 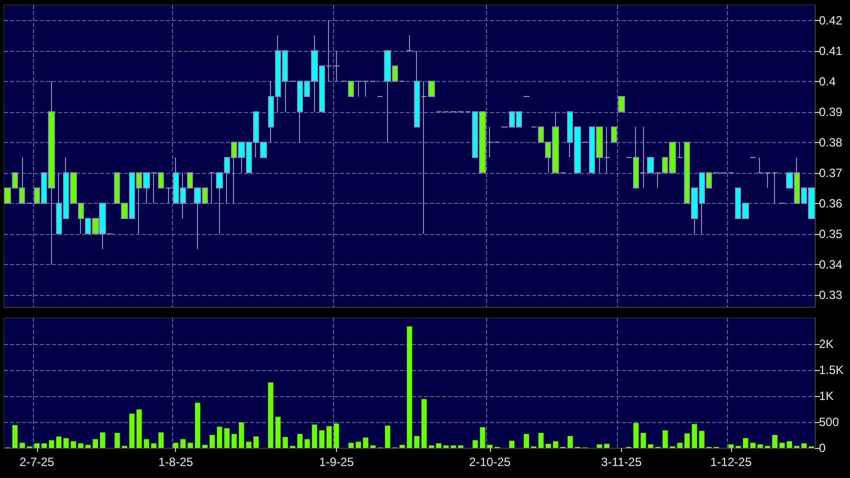 I want to click on x-tick-label: 1-8-25, so click(x=176, y=462).